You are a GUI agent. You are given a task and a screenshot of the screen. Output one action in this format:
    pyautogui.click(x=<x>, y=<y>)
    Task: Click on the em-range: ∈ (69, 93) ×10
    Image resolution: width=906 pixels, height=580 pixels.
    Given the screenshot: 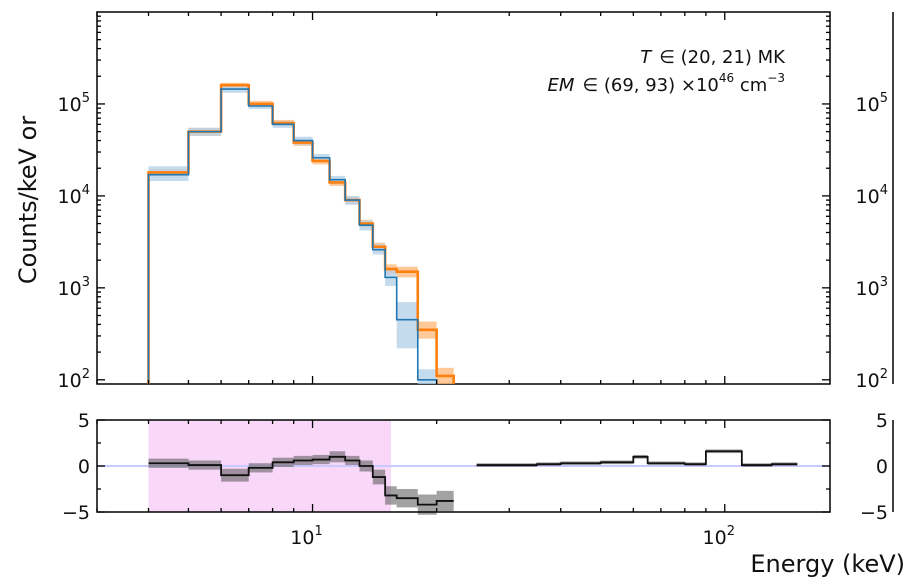 What is the action you would take?
    pyautogui.click(x=650, y=85)
    